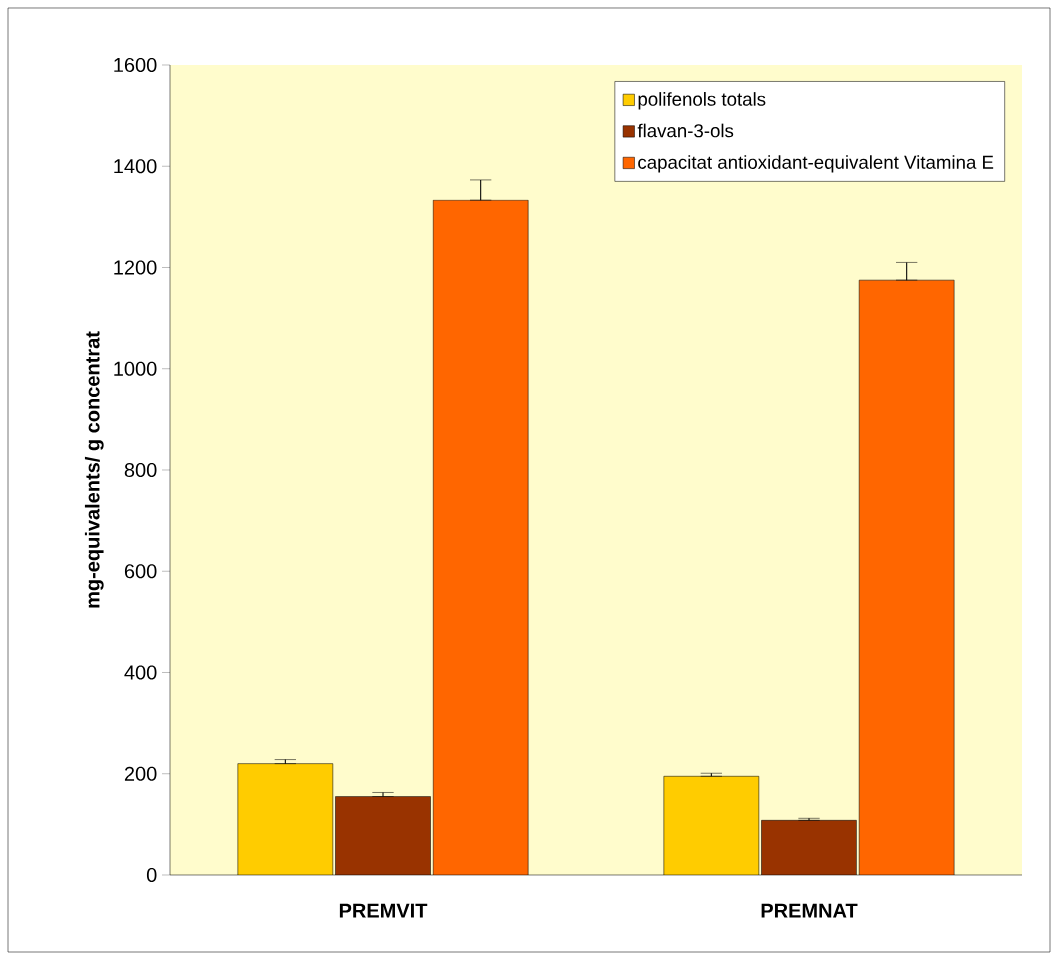  I want to click on y-tick-label: 200, so click(140, 773).